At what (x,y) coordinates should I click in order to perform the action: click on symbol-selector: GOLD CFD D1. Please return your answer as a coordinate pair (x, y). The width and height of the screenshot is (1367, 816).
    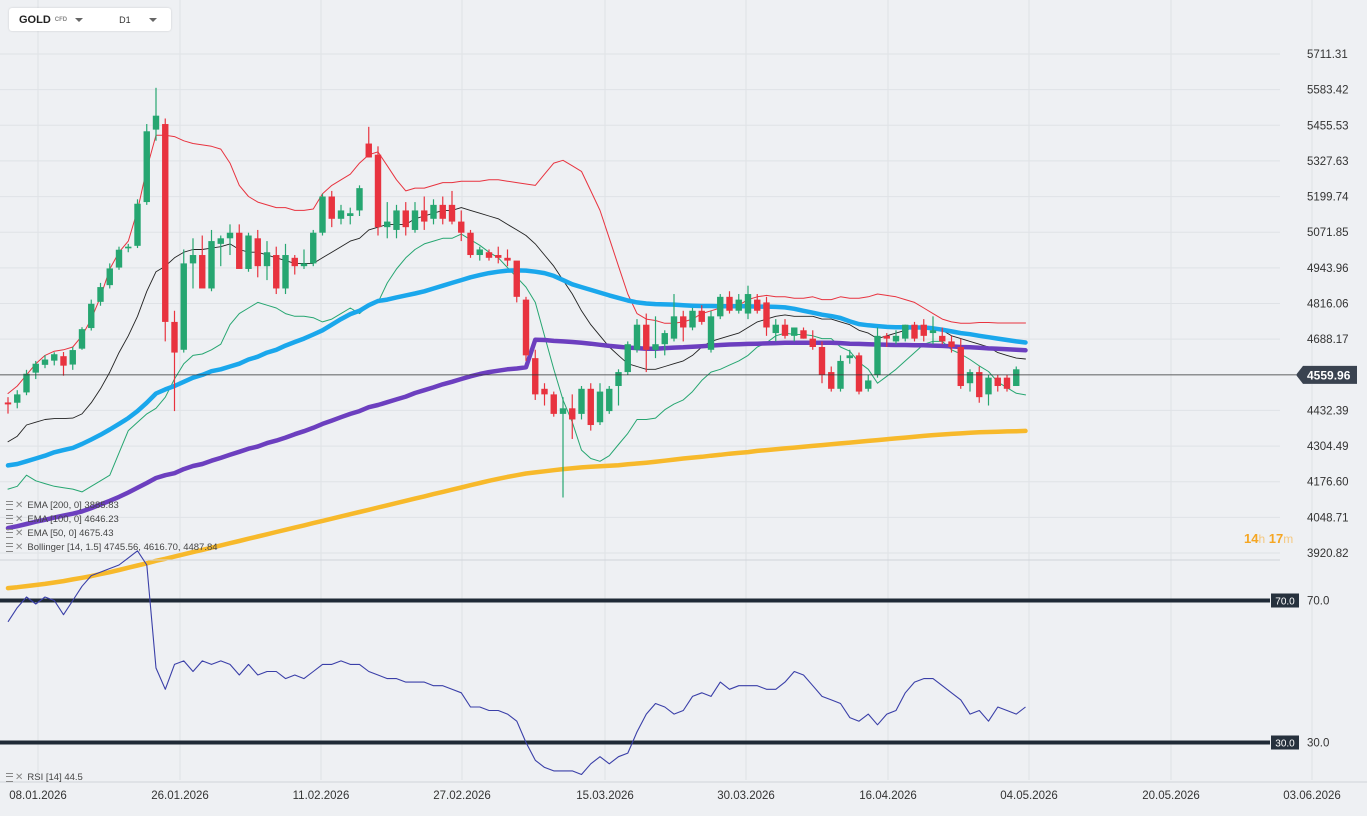
    Looking at the image, I should click on (90, 19).